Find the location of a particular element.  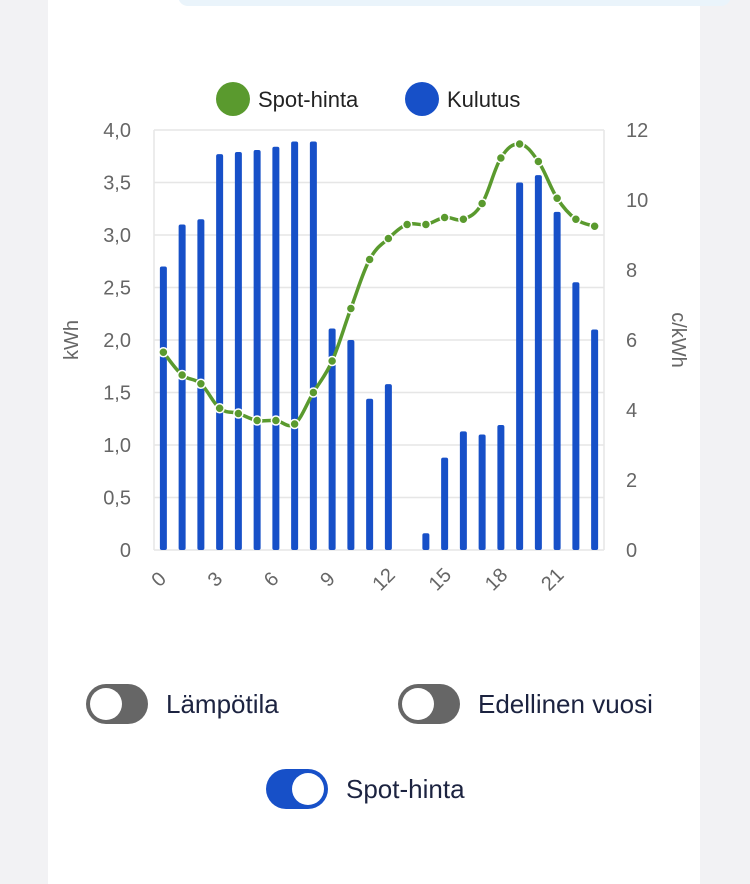

x-tick-label: 18 is located at coordinates (496, 579).